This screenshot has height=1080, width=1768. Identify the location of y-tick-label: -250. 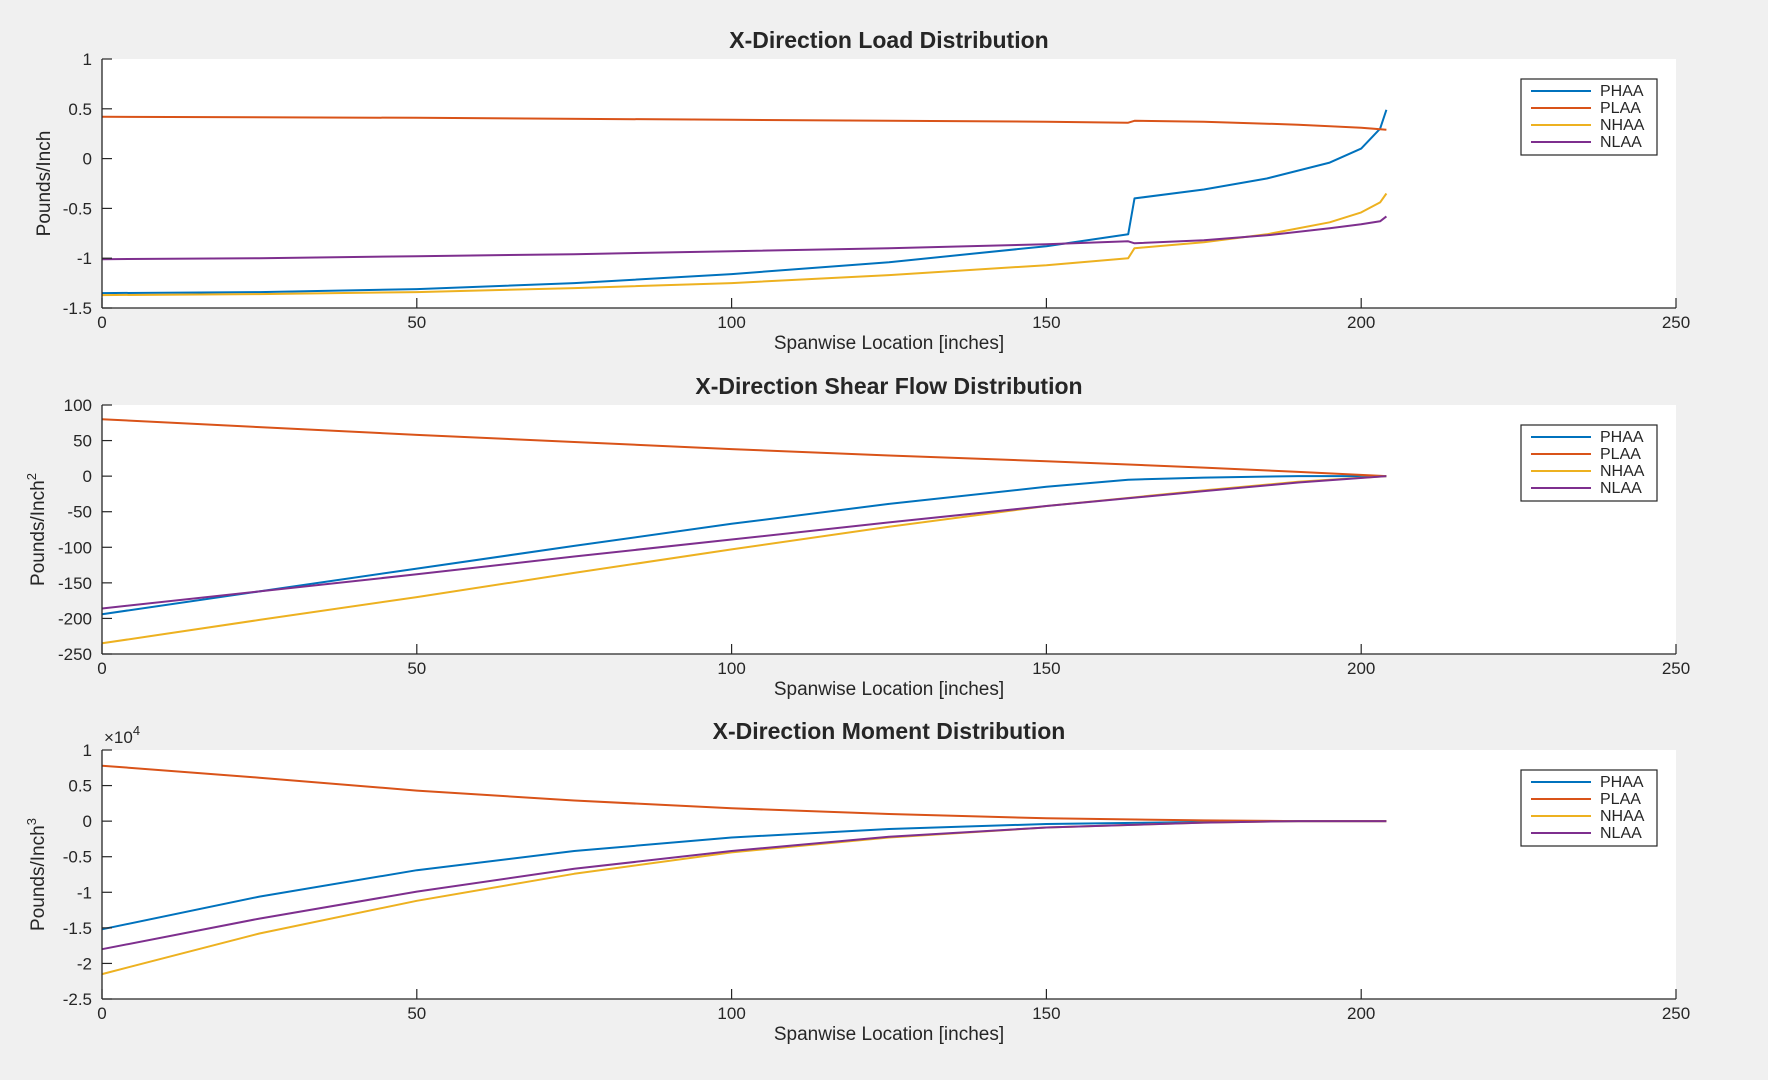
(75, 654).